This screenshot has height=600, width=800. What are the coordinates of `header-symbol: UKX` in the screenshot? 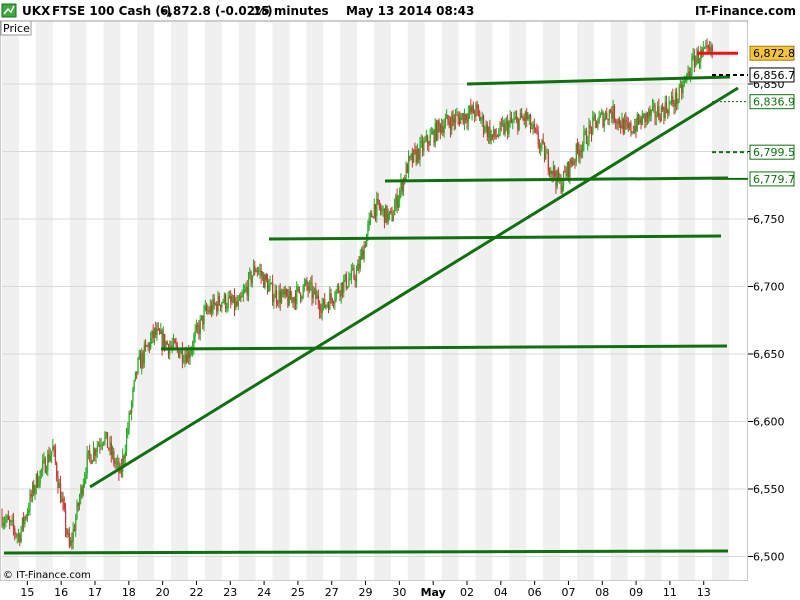 It's located at (36, 11).